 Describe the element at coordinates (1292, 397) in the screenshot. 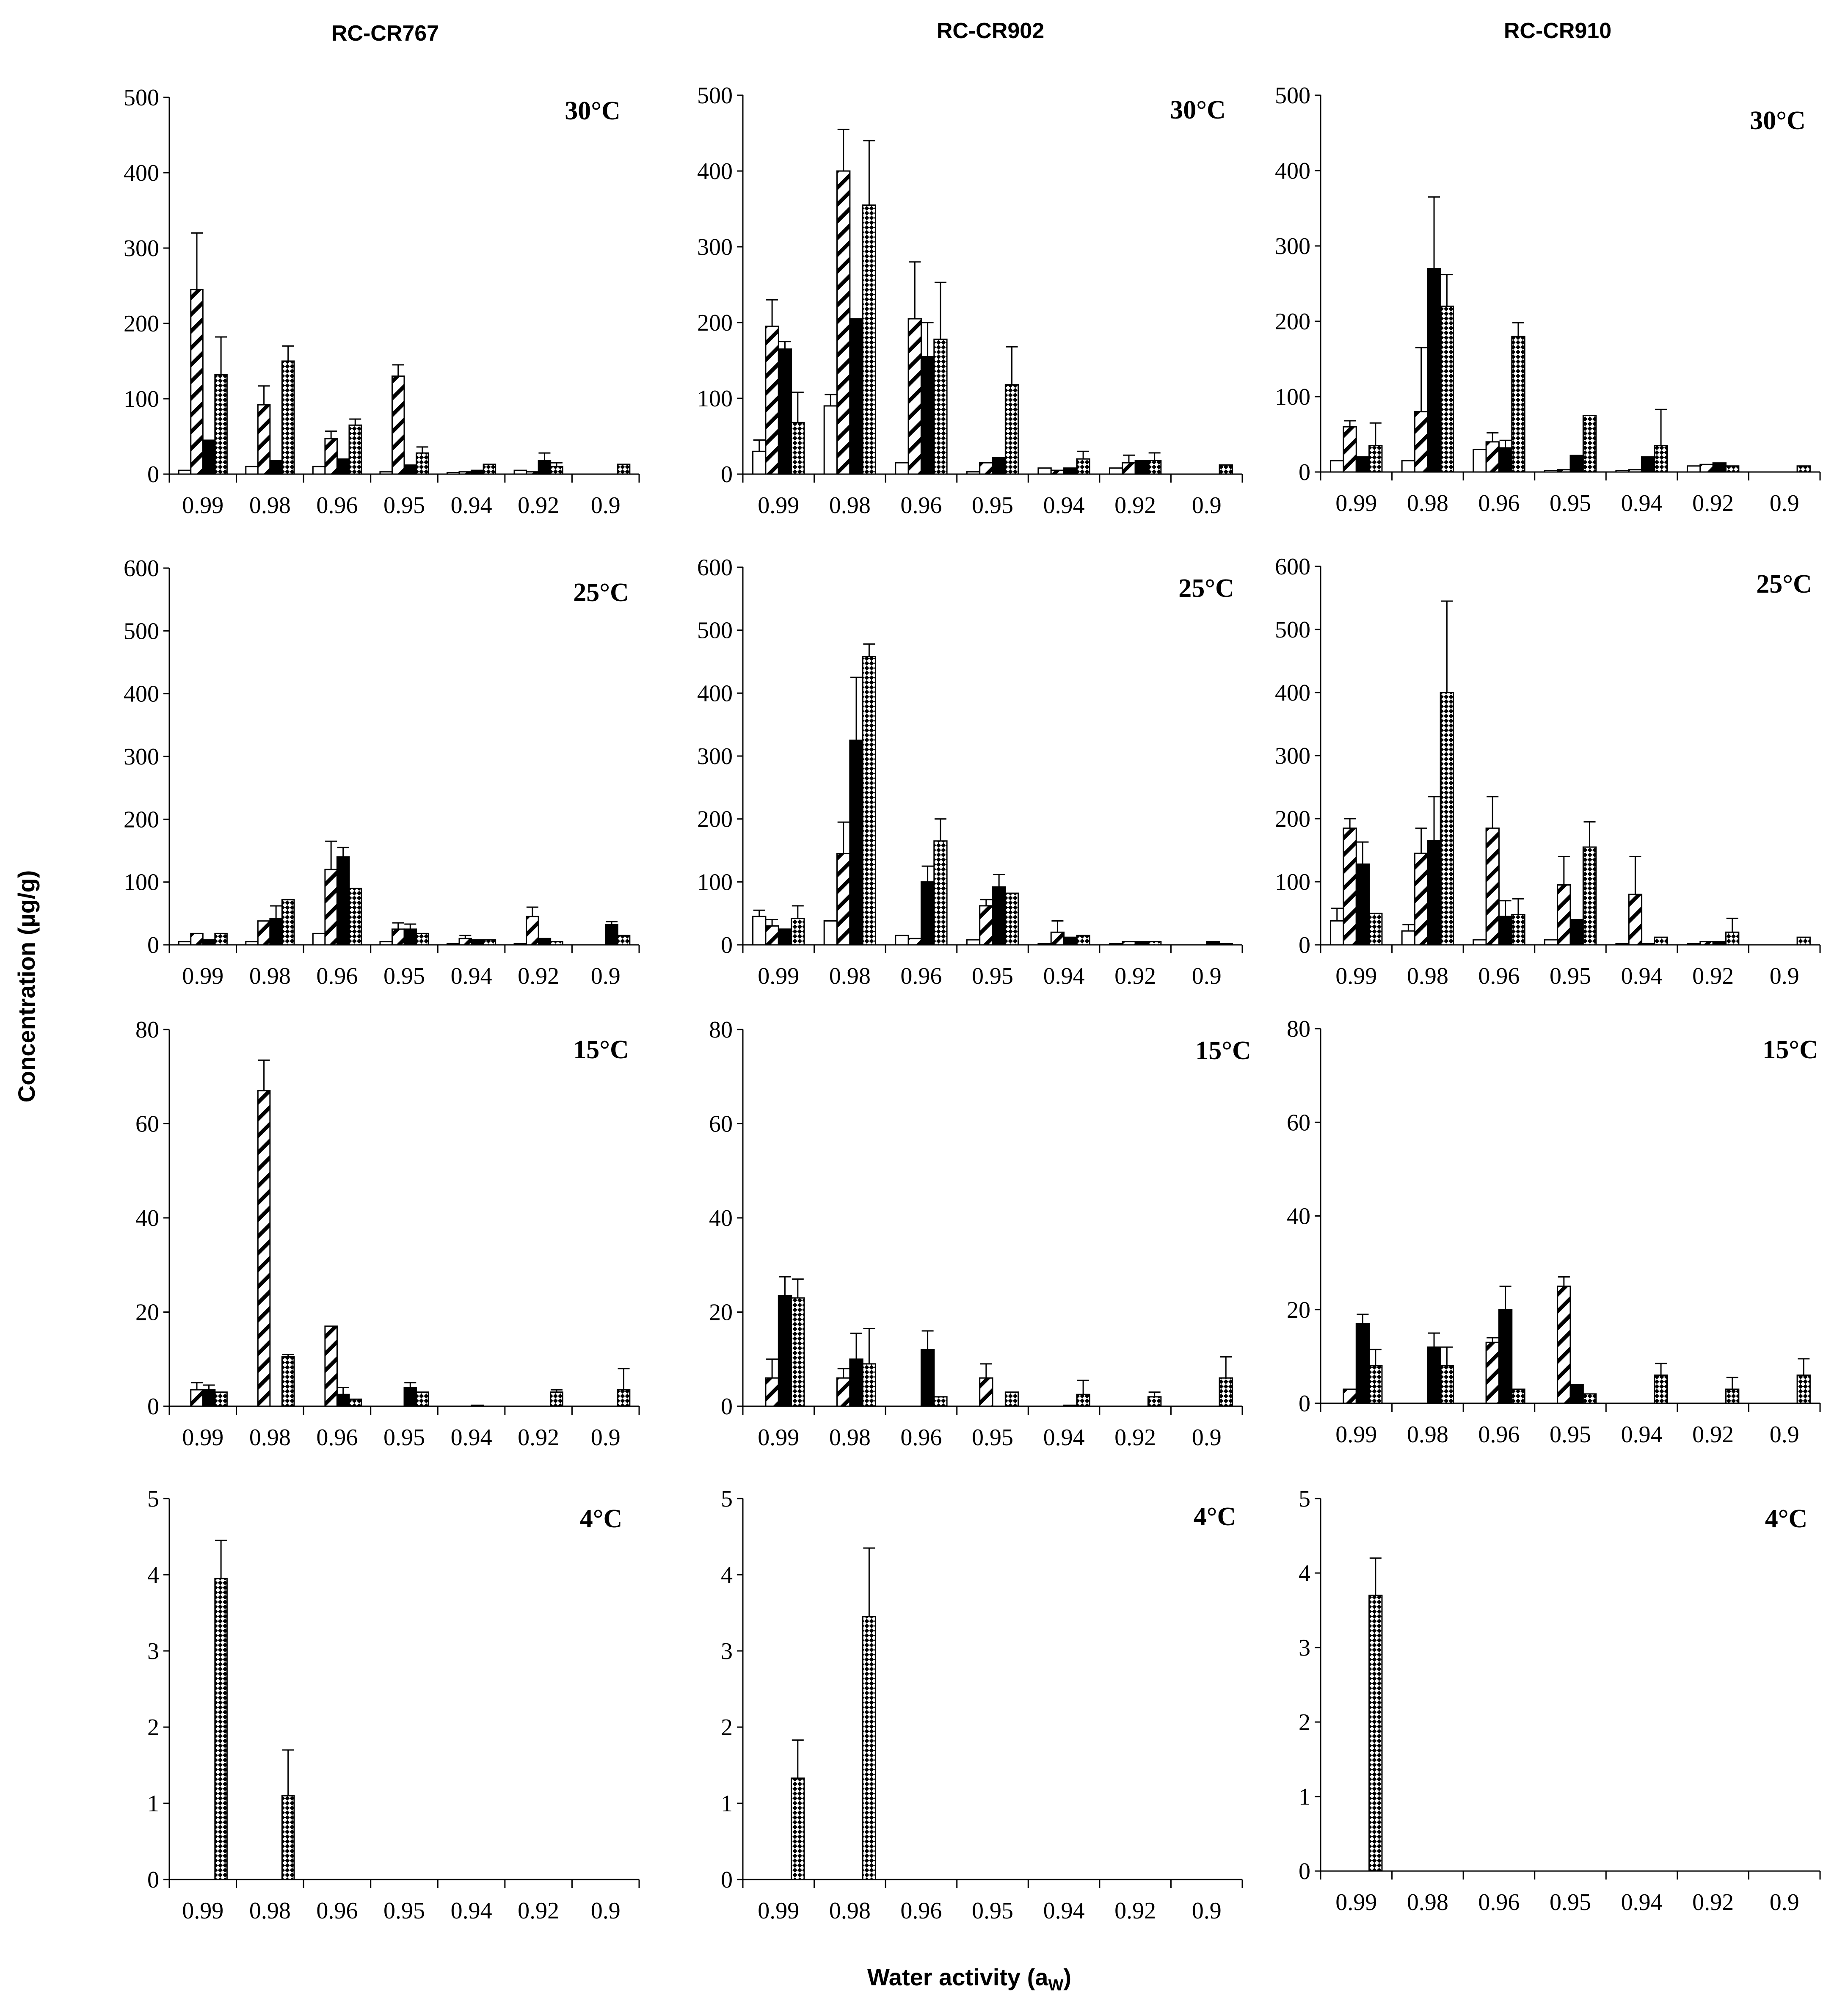

I see `y-tick-label: 100` at that location.